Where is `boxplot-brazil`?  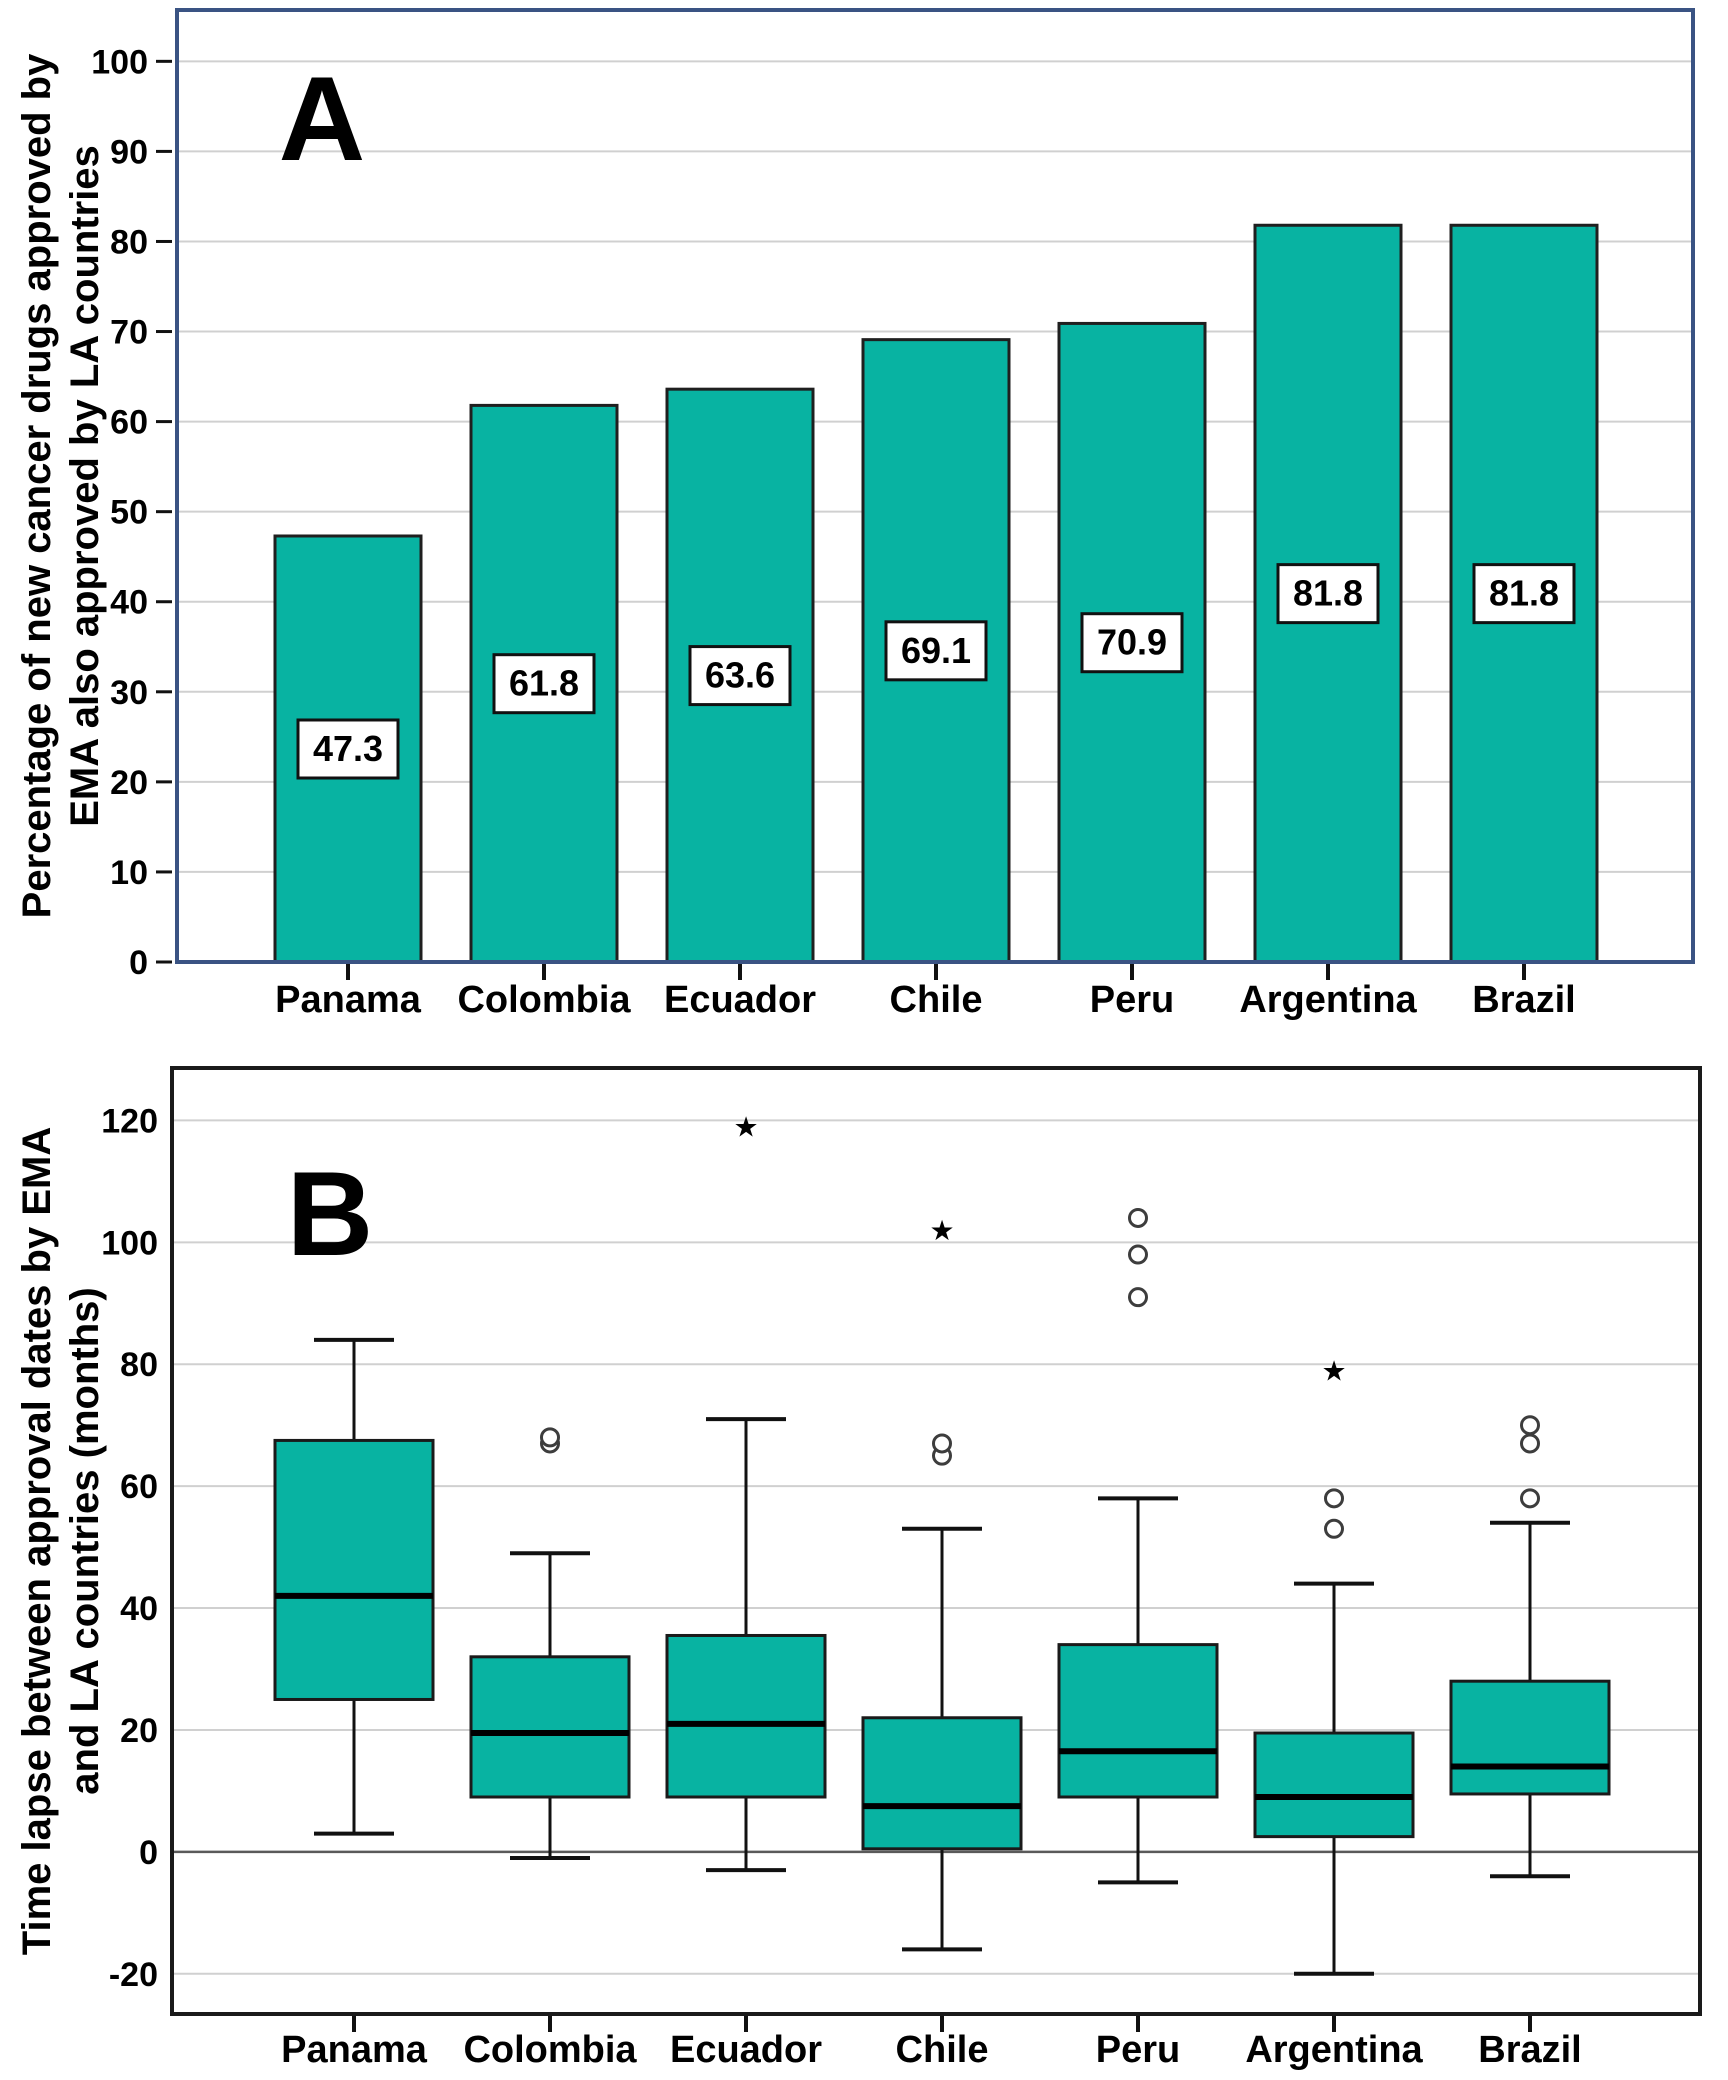
boxplot-brazil is located at coordinates (1530, 1647).